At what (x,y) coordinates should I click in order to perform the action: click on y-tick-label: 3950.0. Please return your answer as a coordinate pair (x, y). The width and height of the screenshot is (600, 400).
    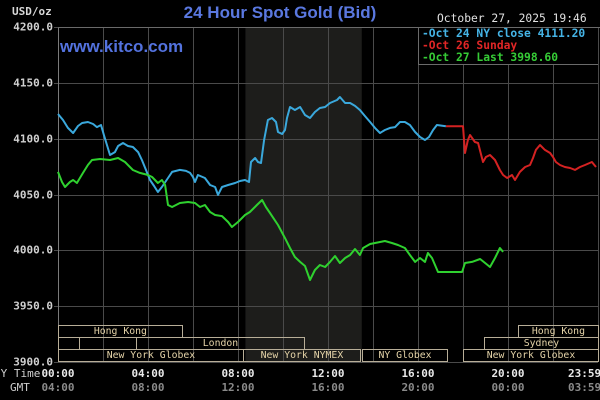
    Looking at the image, I should click on (33, 306).